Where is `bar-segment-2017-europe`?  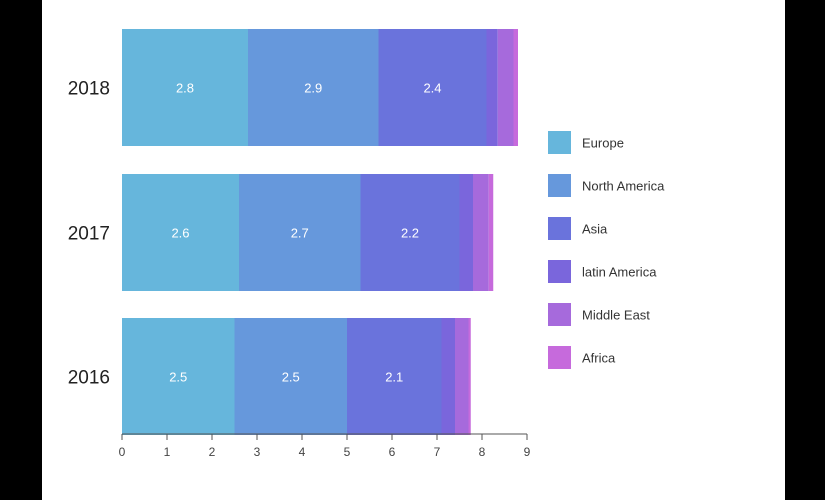
bar-segment-2017-europe is located at coordinates (180, 232).